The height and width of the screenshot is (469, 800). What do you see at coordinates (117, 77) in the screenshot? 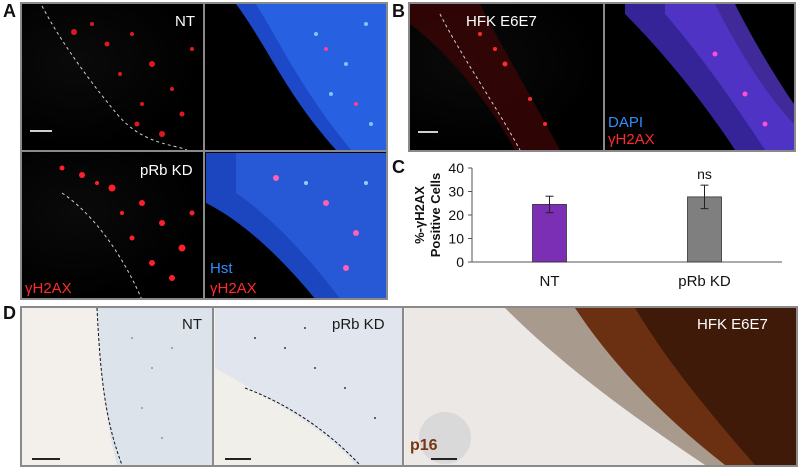
I see `panel-a-nt-red-micrograph` at bounding box center [117, 77].